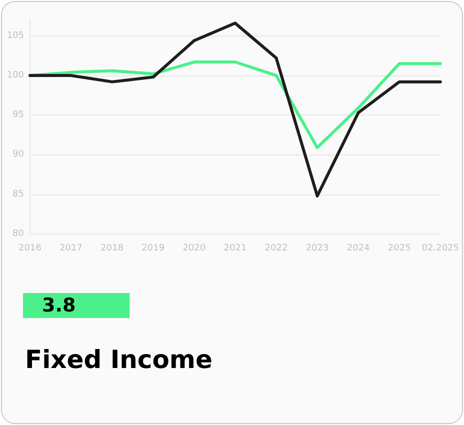 The height and width of the screenshot is (425, 464). What do you see at coordinates (30, 249) in the screenshot?
I see `x-tick-label: 2016` at bounding box center [30, 249].